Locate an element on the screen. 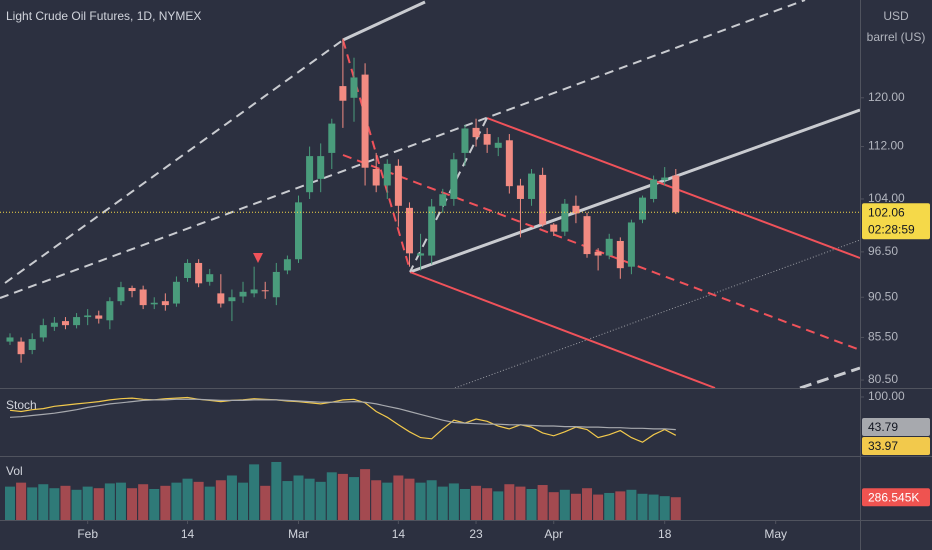  x-tick-label: Feb is located at coordinates (87, 534).